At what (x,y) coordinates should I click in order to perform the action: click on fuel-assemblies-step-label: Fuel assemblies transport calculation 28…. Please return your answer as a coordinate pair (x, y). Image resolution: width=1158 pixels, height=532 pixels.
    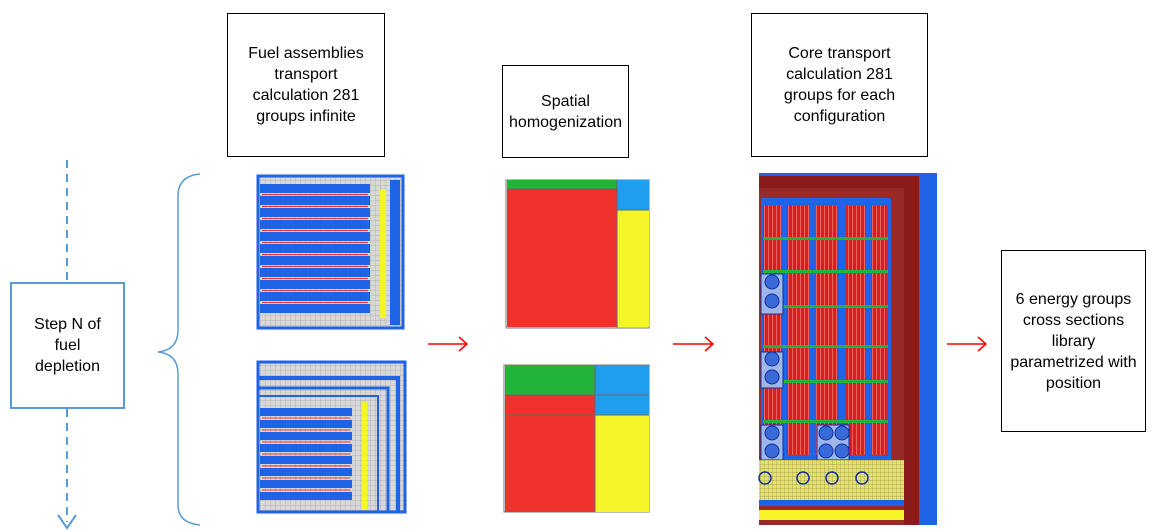
    Looking at the image, I should click on (306, 85).